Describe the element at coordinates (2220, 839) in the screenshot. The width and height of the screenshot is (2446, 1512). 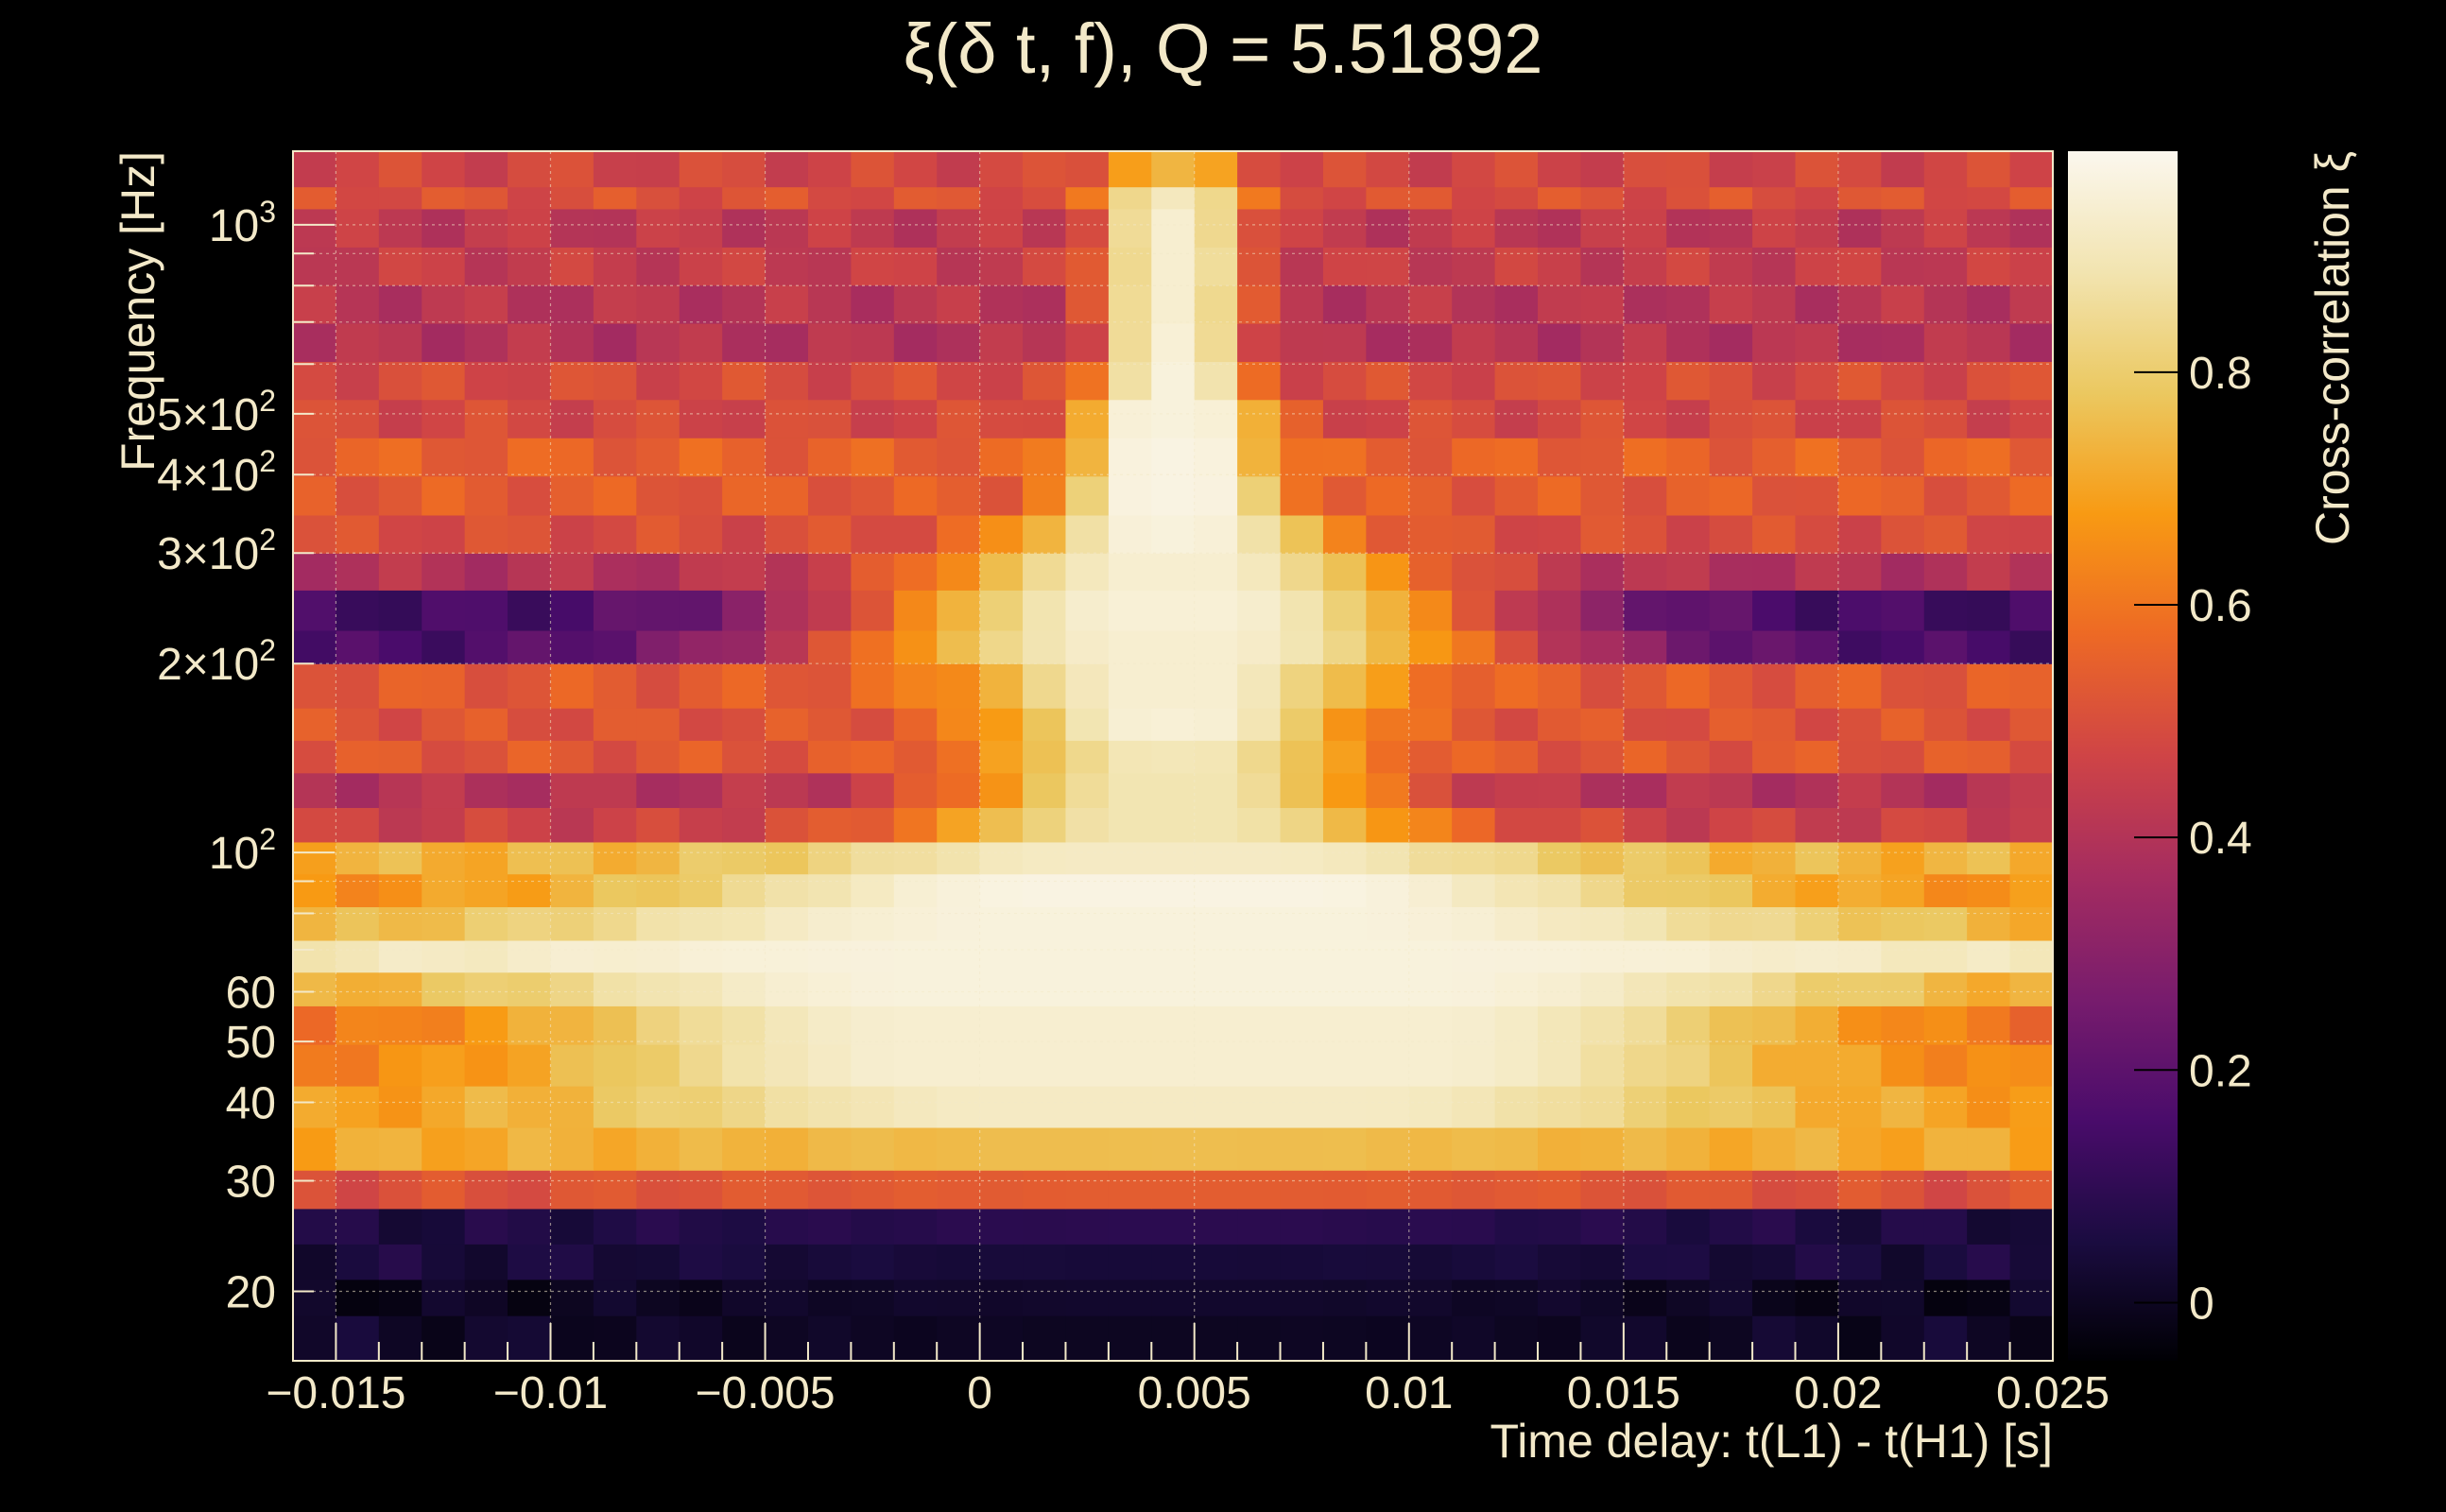
I see `colorbar-tick-label: 0.4` at that location.